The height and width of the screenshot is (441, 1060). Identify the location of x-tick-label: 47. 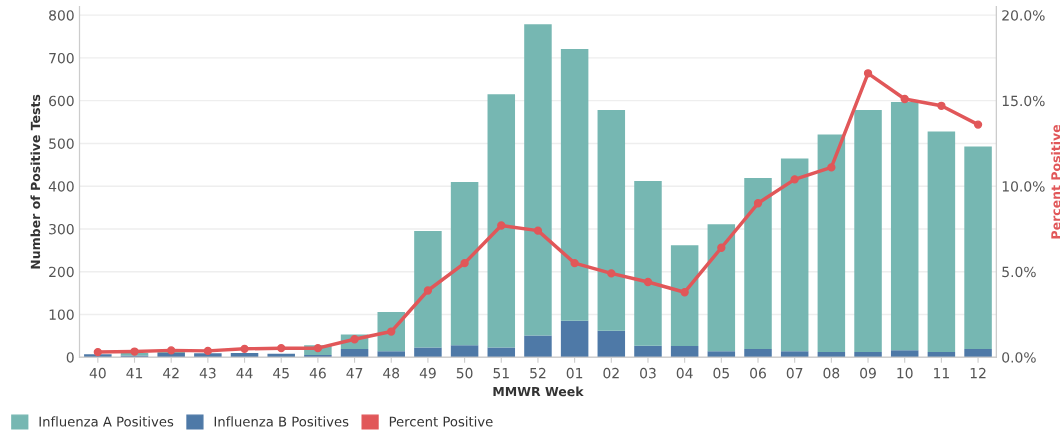
(354, 373).